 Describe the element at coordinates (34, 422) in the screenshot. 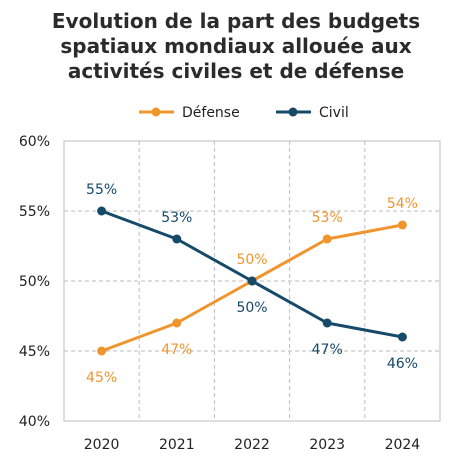

I see `y-tick-label: 40%` at that location.